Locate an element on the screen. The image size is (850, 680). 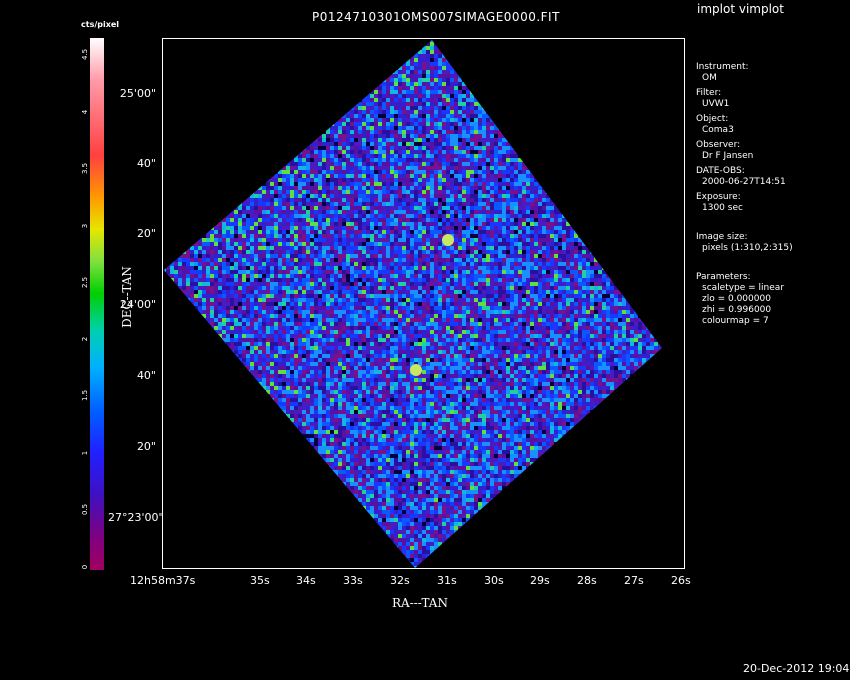
filter-key: Filter: is located at coordinates (709, 93).